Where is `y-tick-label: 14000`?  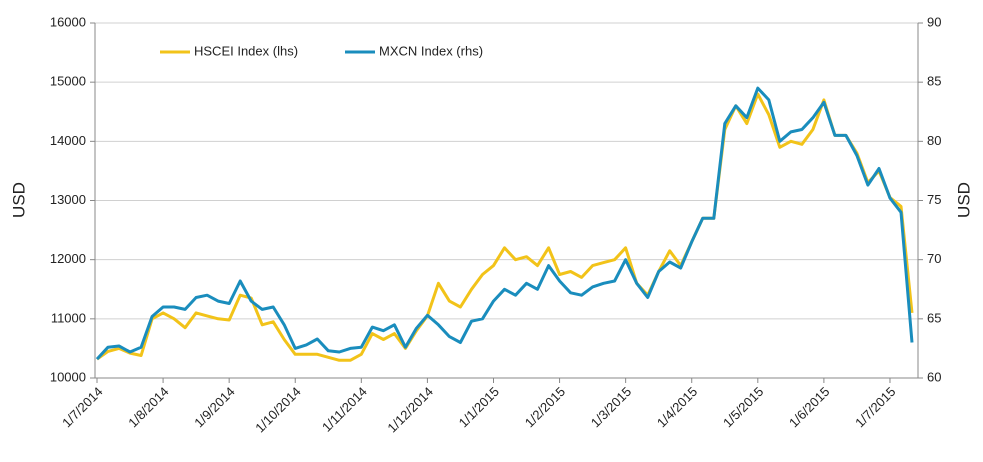 y-tick-label: 14000 is located at coordinates (68, 140).